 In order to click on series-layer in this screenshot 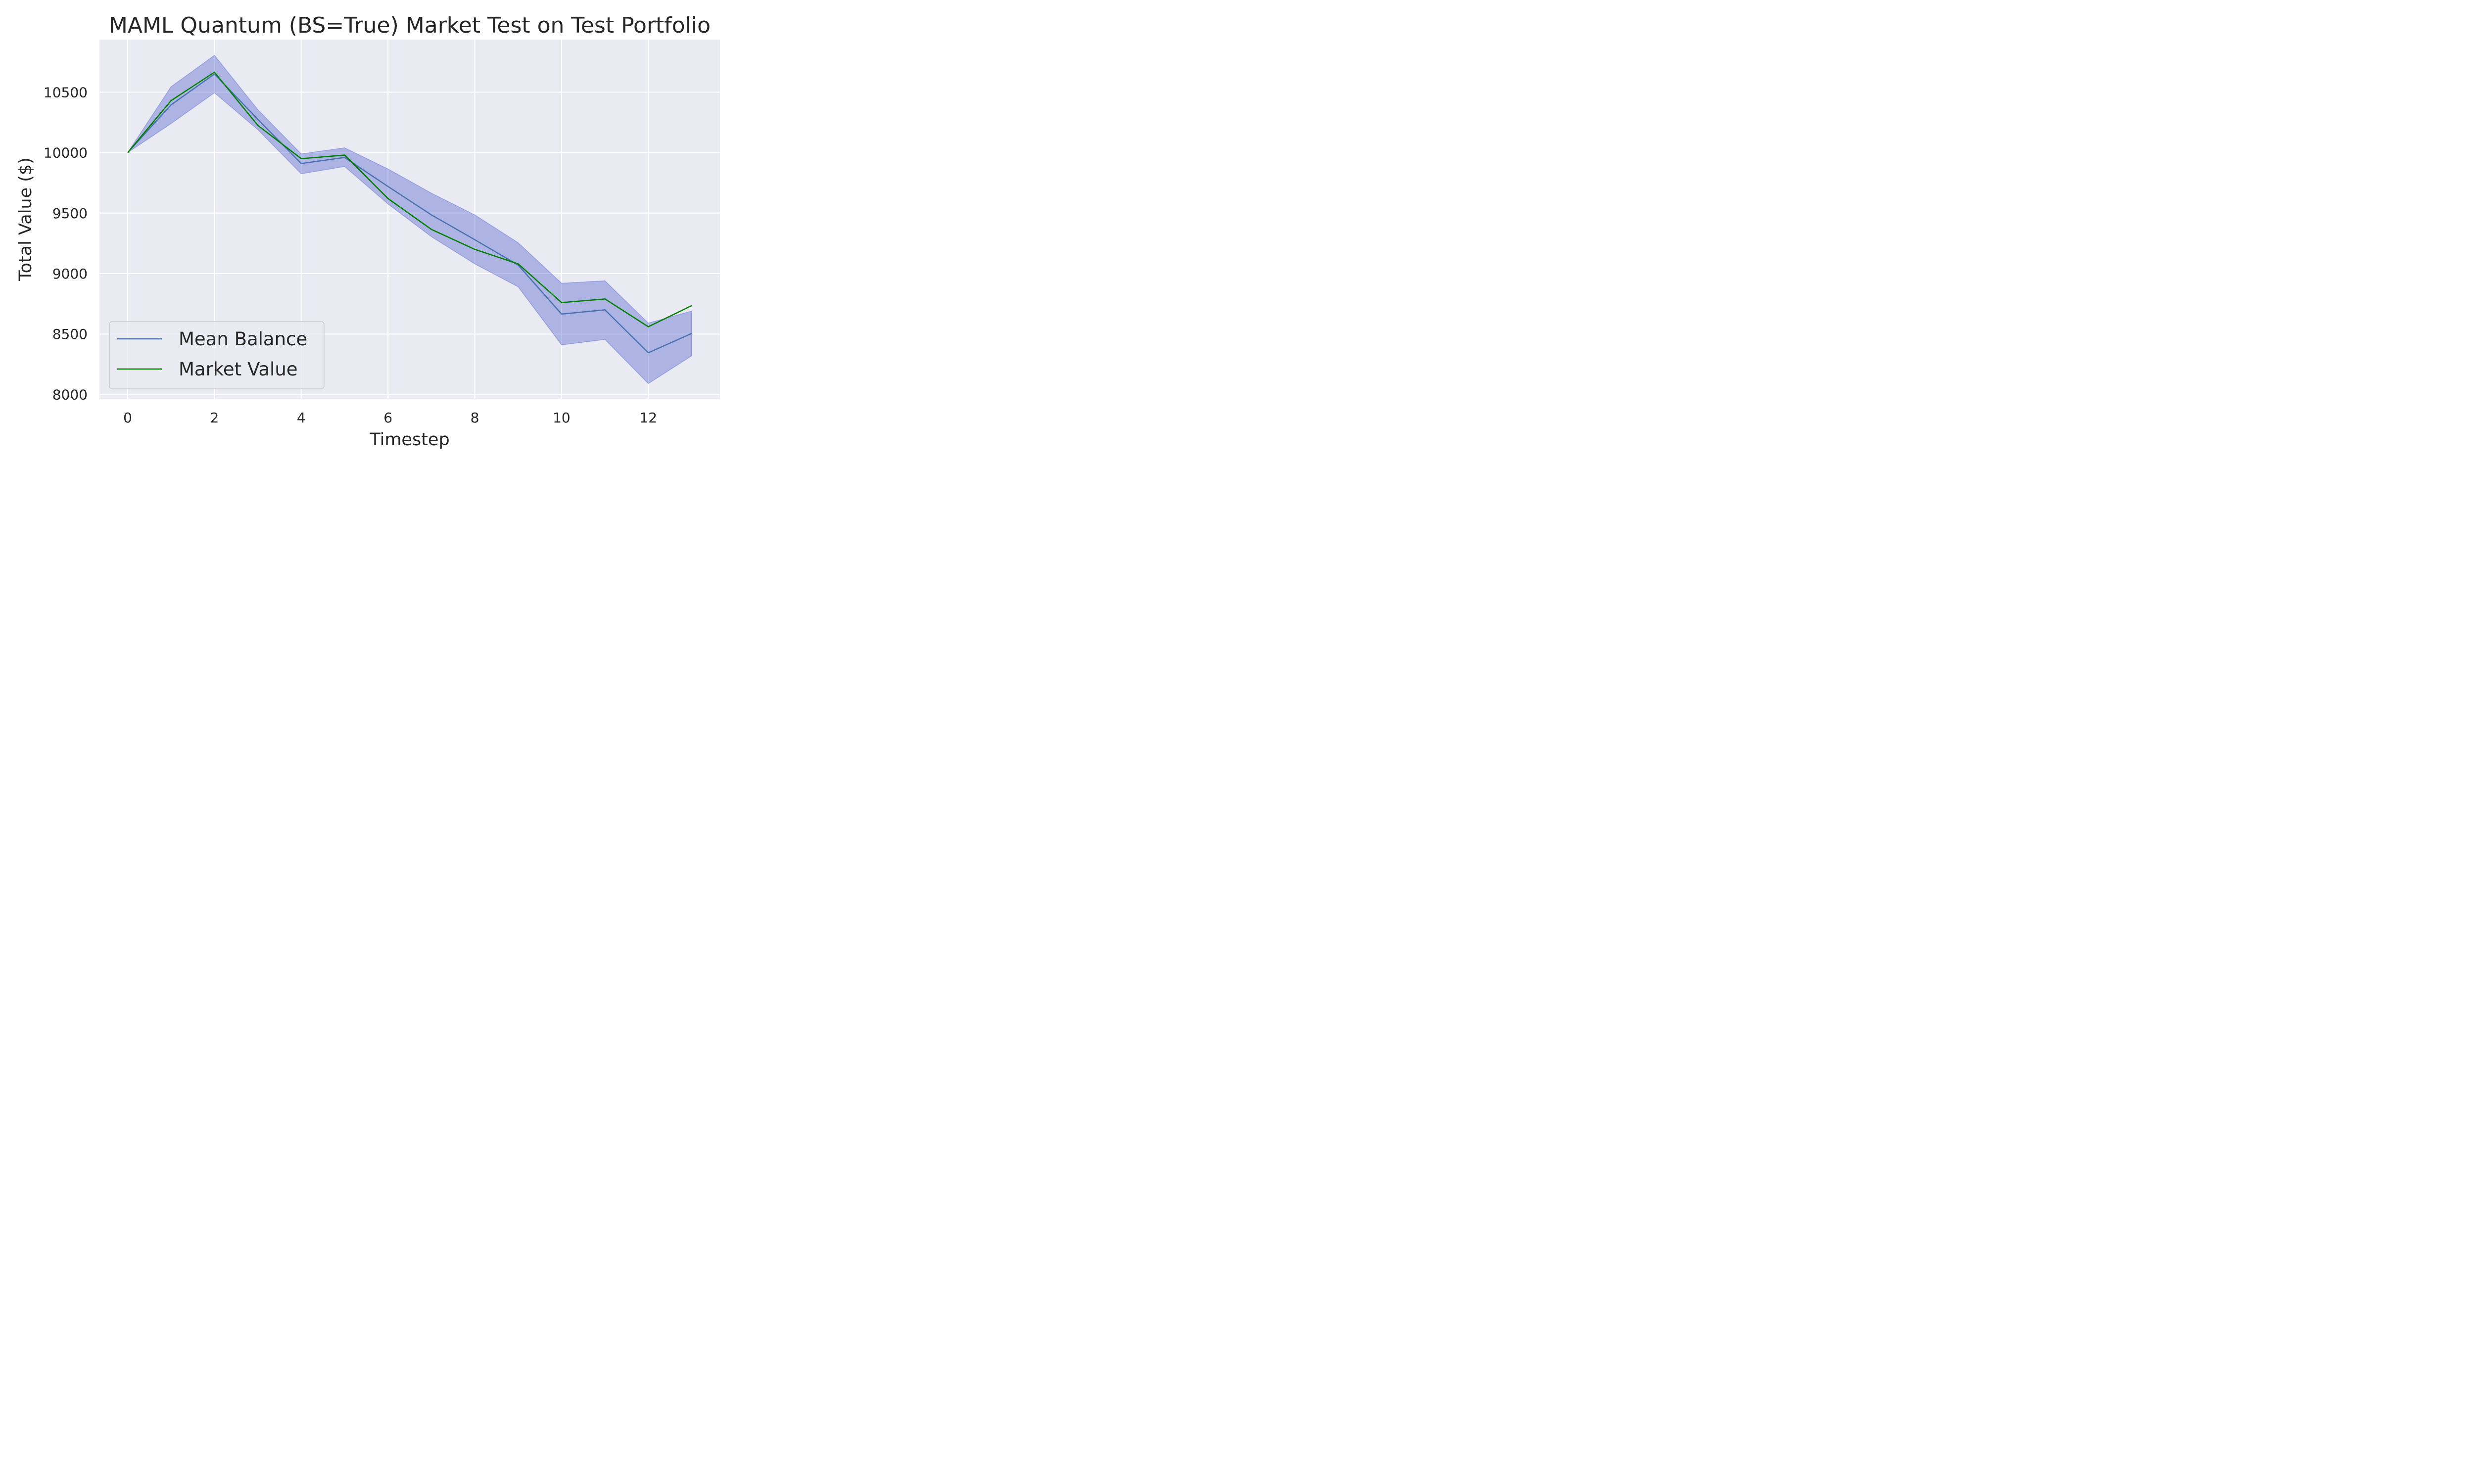, I will do `click(409, 212)`.